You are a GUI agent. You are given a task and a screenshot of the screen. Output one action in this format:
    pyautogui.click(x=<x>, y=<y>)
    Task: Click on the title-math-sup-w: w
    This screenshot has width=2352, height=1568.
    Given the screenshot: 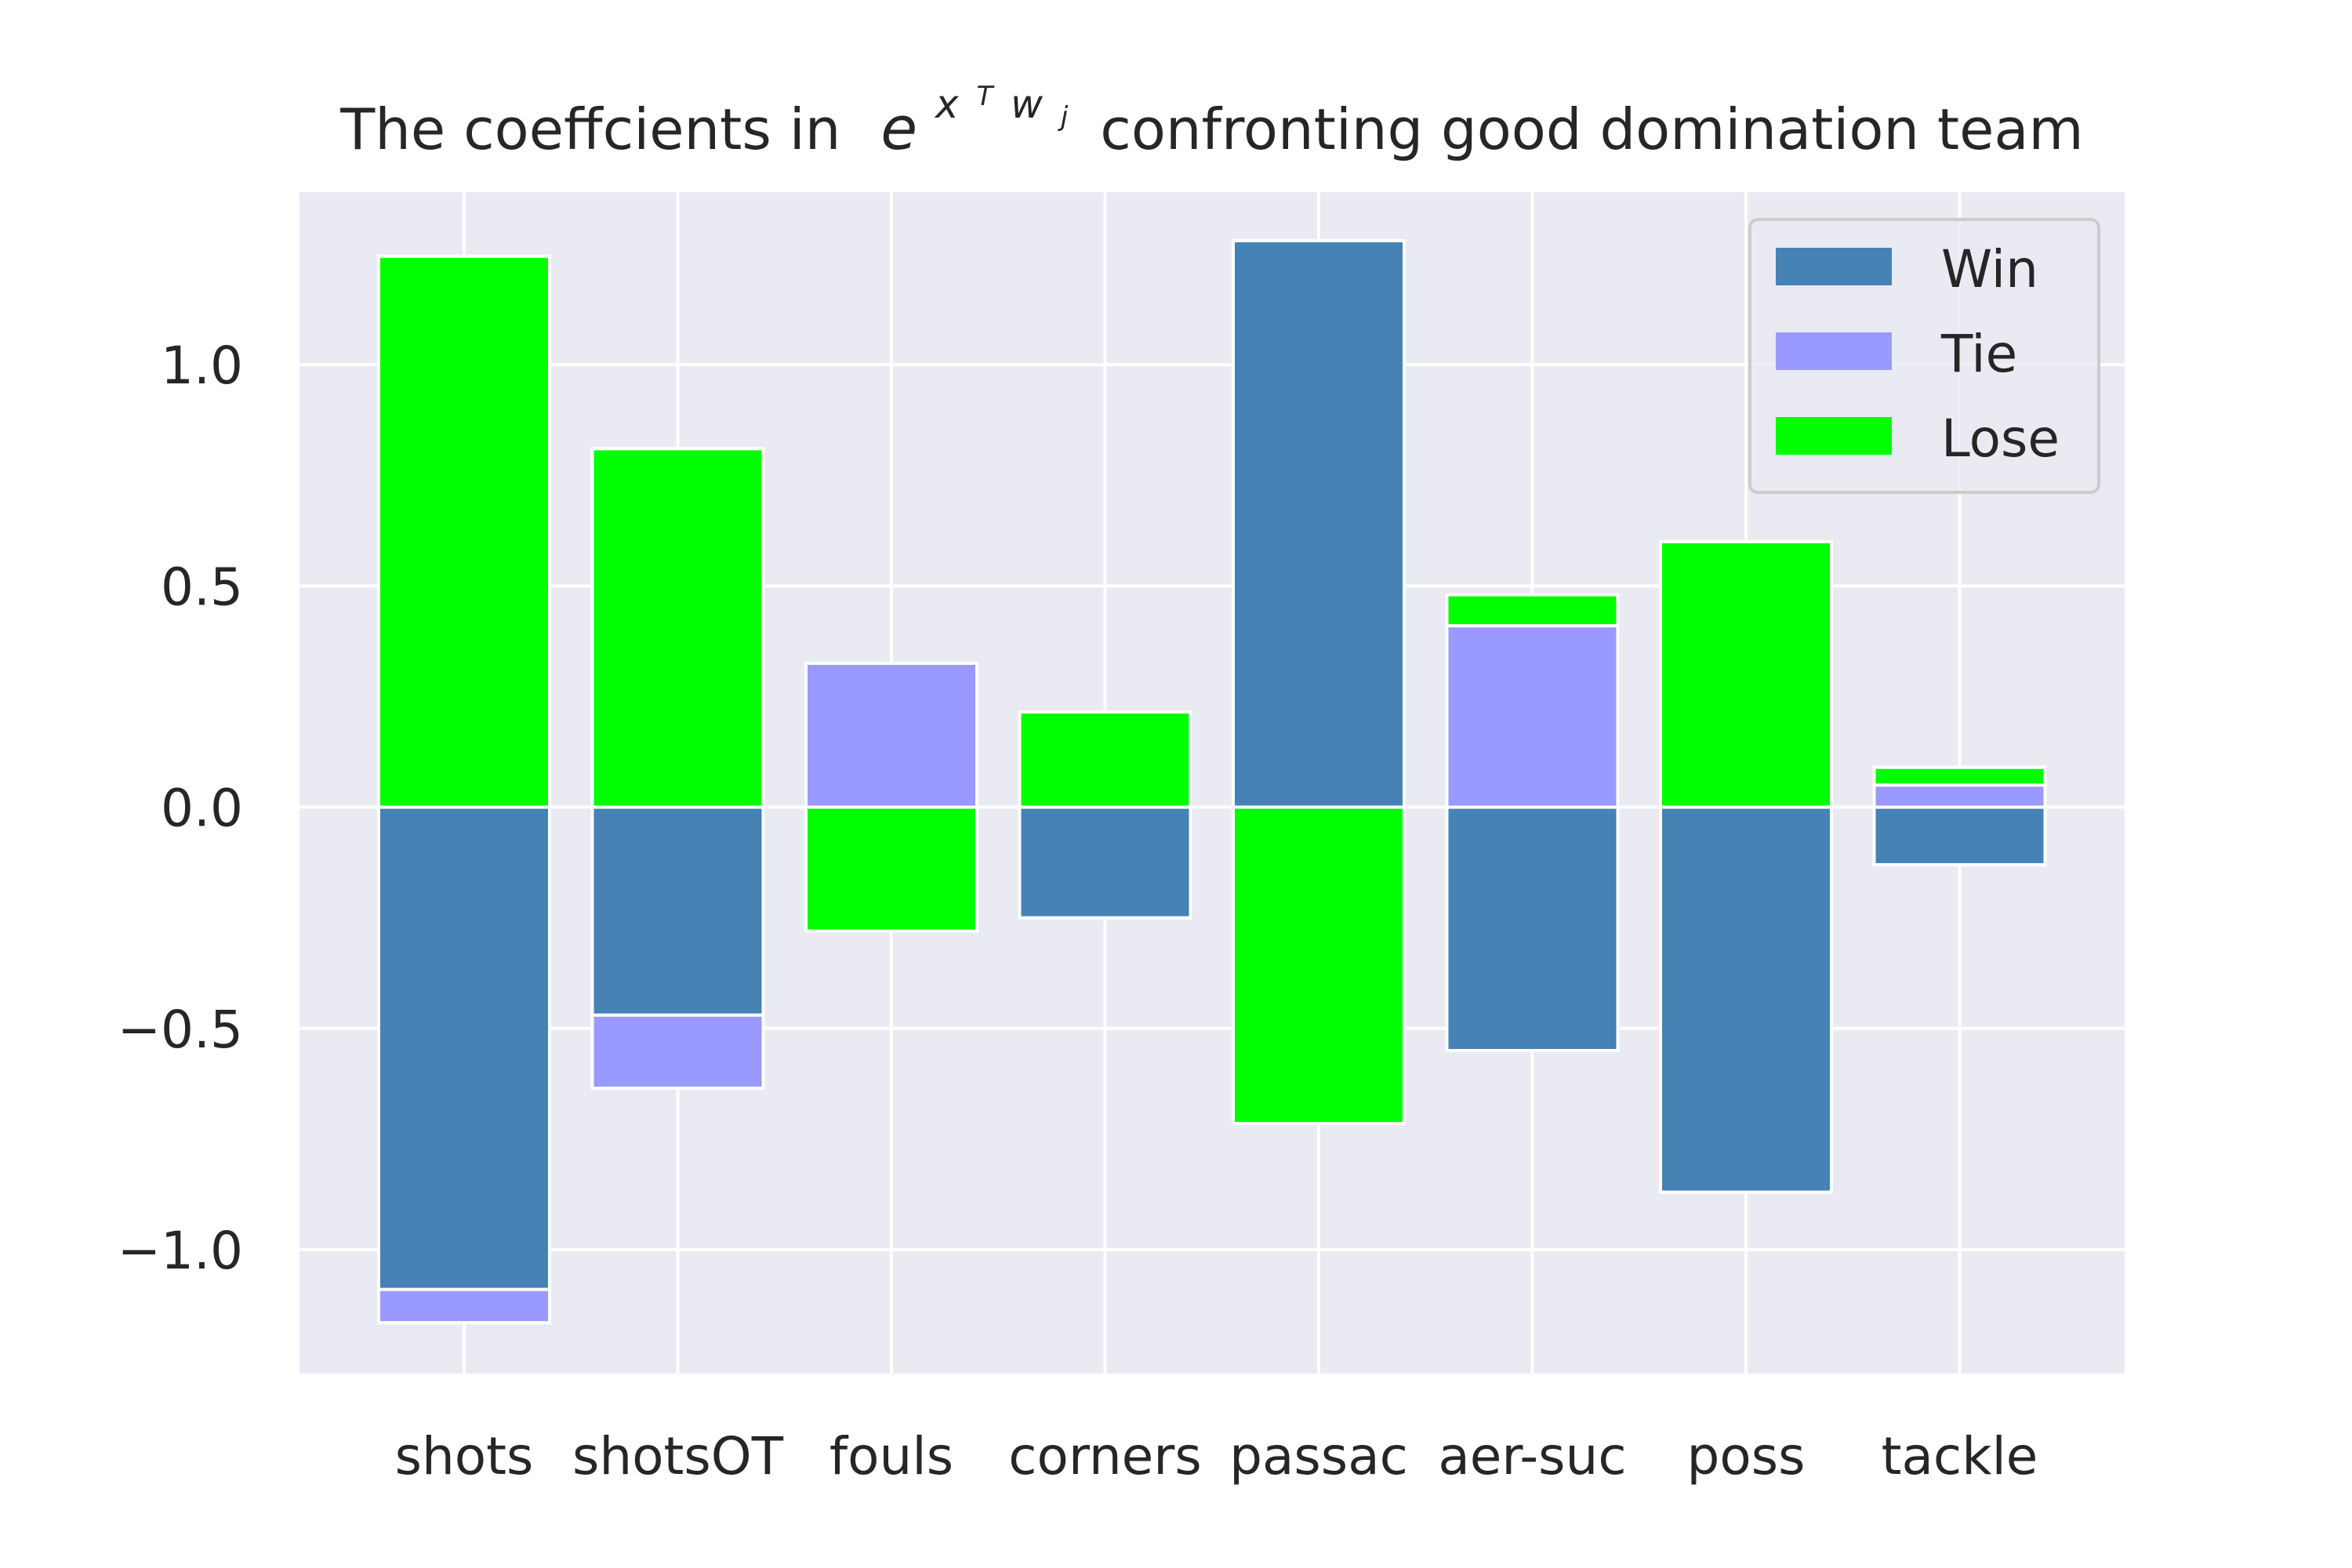 What is the action you would take?
    pyautogui.click(x=1027, y=104)
    